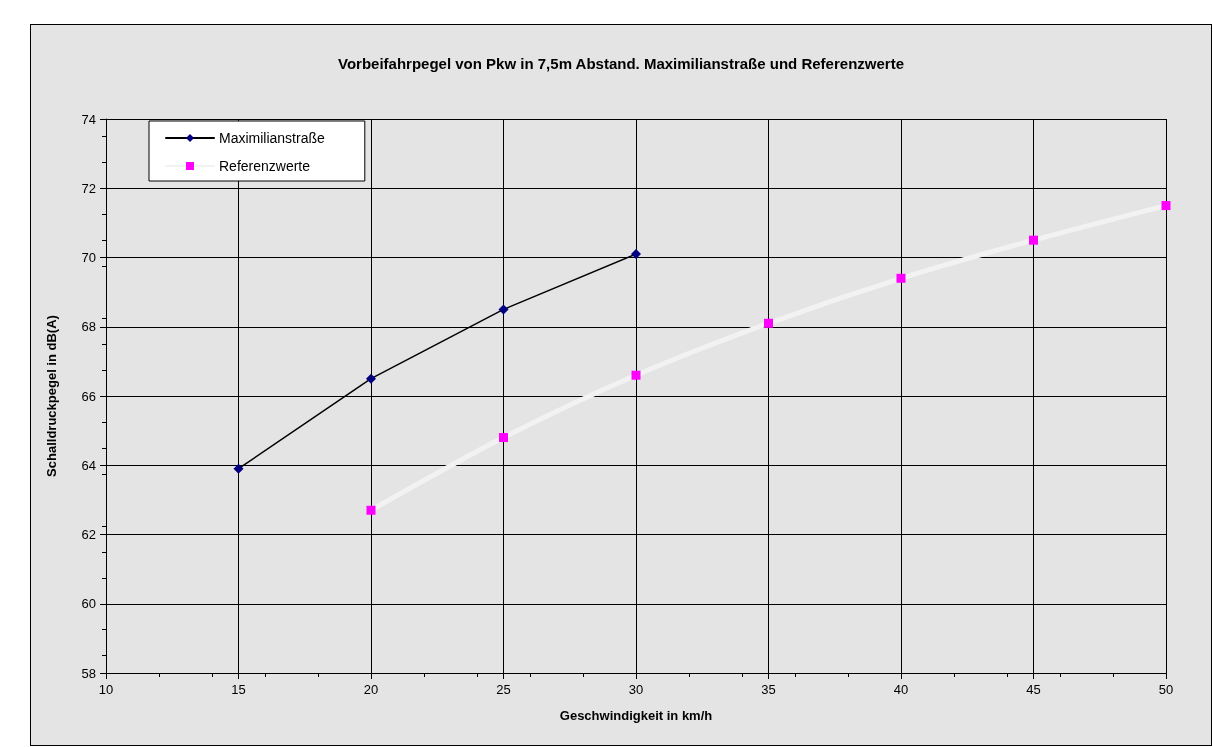 The image size is (1213, 747). What do you see at coordinates (88, 534) in the screenshot?
I see `y-tick-label: 62` at bounding box center [88, 534].